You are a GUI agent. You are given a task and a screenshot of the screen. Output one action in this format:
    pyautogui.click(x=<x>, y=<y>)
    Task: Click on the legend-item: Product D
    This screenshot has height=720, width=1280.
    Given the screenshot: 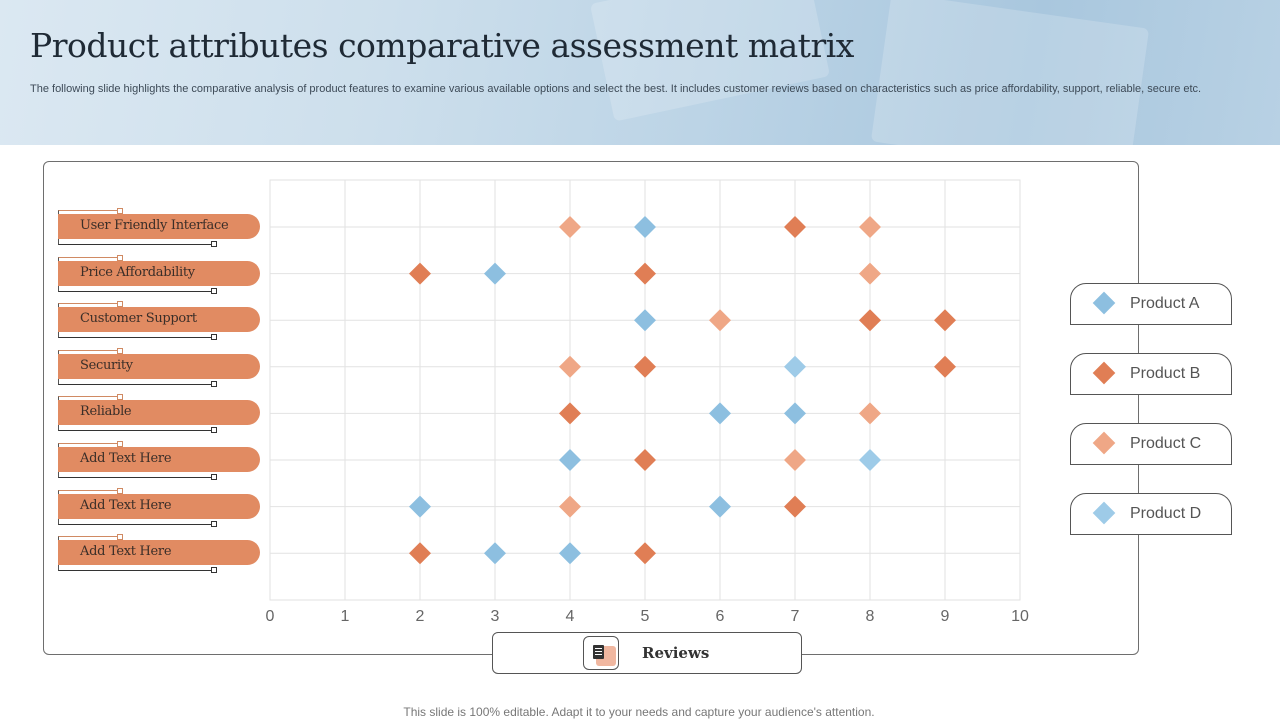 What is the action you would take?
    pyautogui.click(x=1151, y=514)
    